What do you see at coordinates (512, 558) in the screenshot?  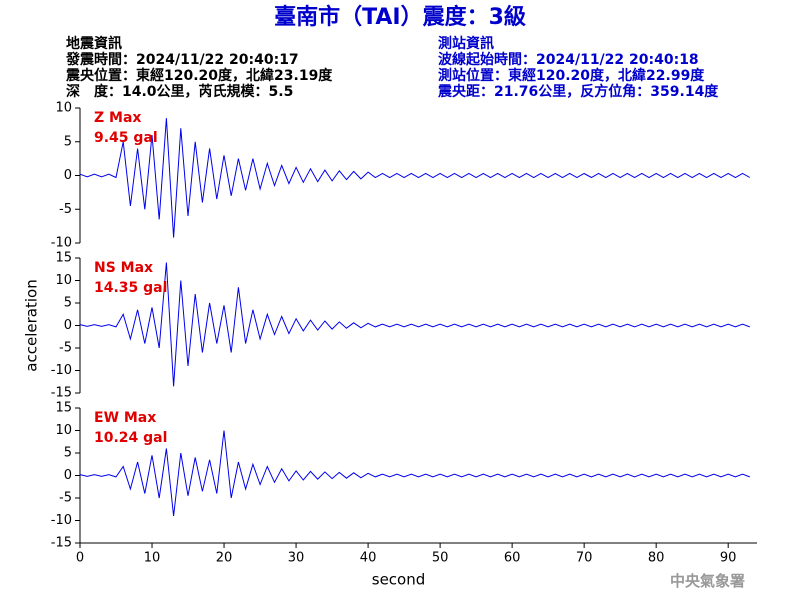 I see `x-tick-label: 60` at bounding box center [512, 558].